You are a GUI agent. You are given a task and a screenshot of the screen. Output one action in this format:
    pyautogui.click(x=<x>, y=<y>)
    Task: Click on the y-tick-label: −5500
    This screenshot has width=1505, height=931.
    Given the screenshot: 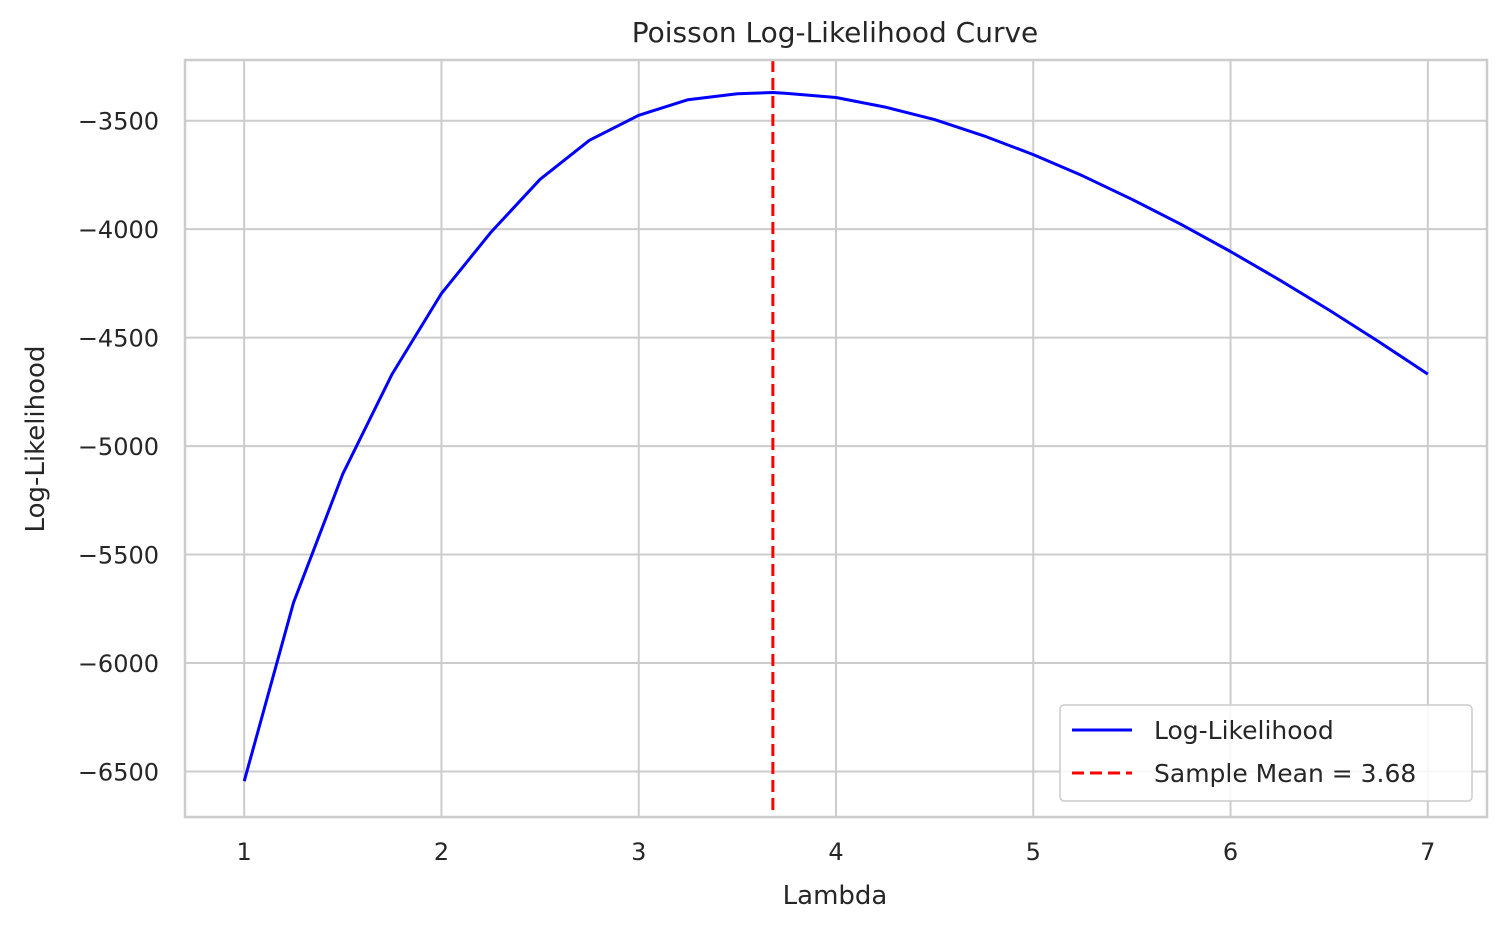 What is the action you would take?
    pyautogui.click(x=118, y=556)
    